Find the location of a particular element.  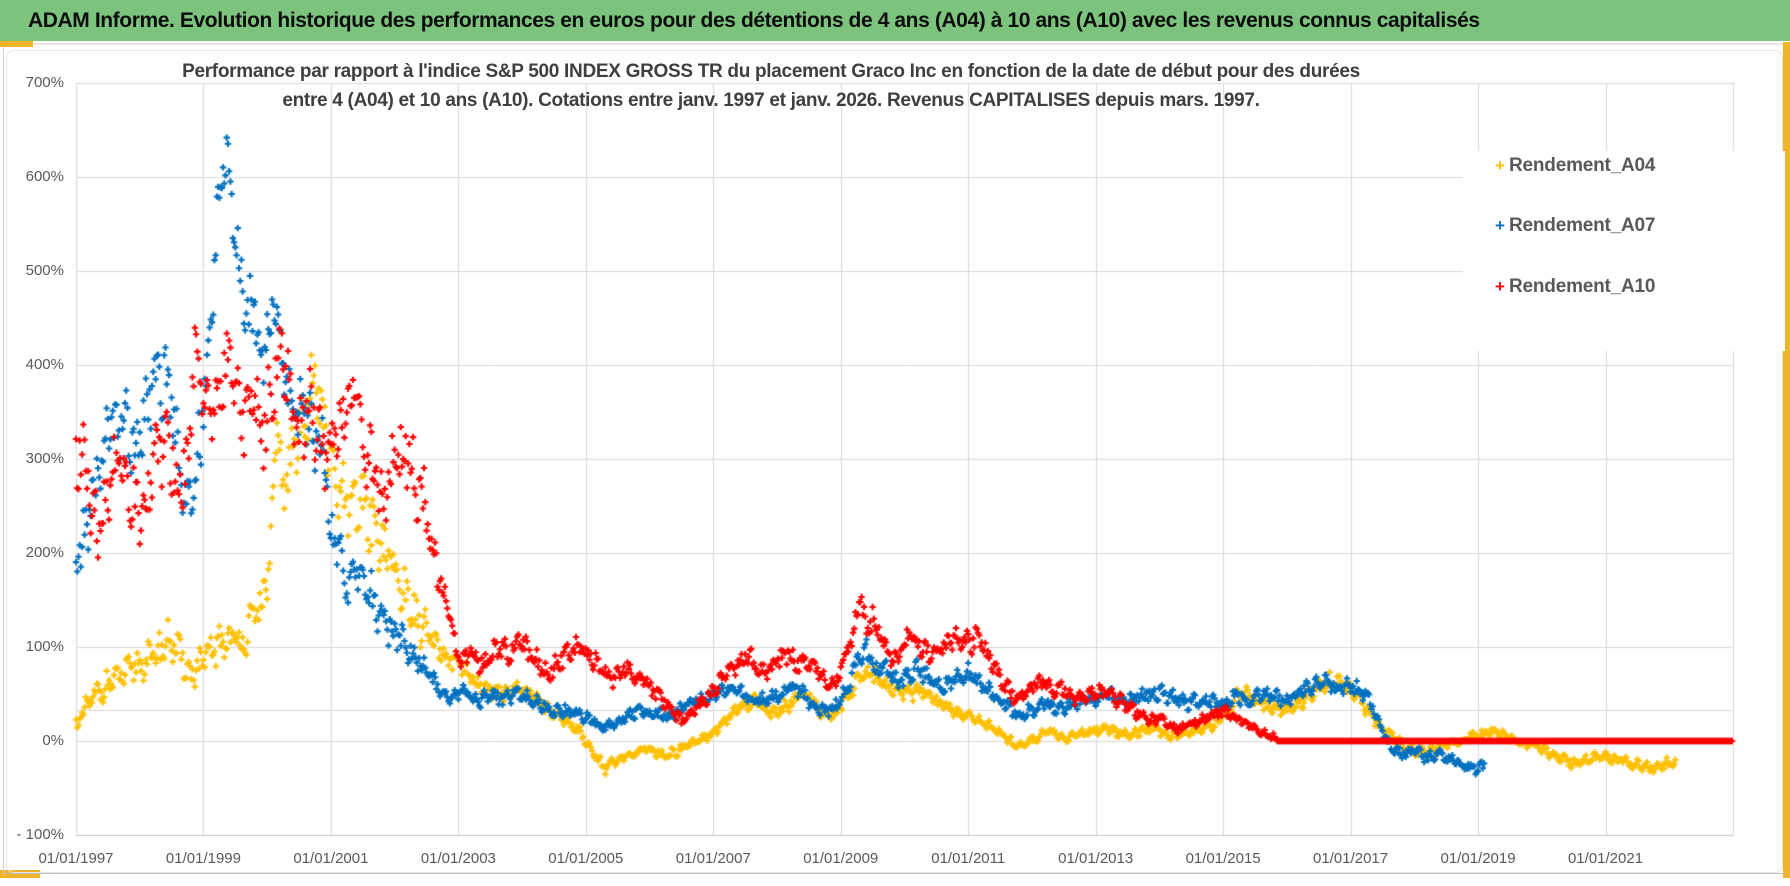

y-axis-tick-label: 500% is located at coordinates (44, 270).